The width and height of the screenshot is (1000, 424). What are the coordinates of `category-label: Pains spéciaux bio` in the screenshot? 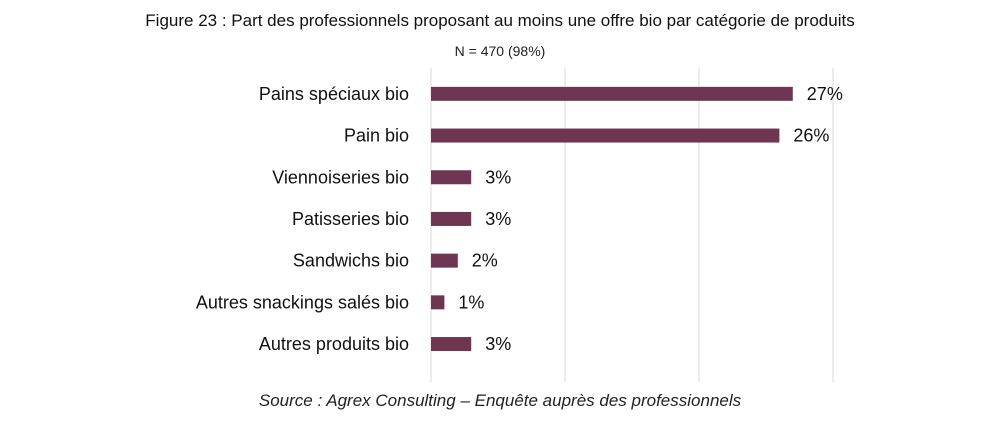 It's located at (334, 94).